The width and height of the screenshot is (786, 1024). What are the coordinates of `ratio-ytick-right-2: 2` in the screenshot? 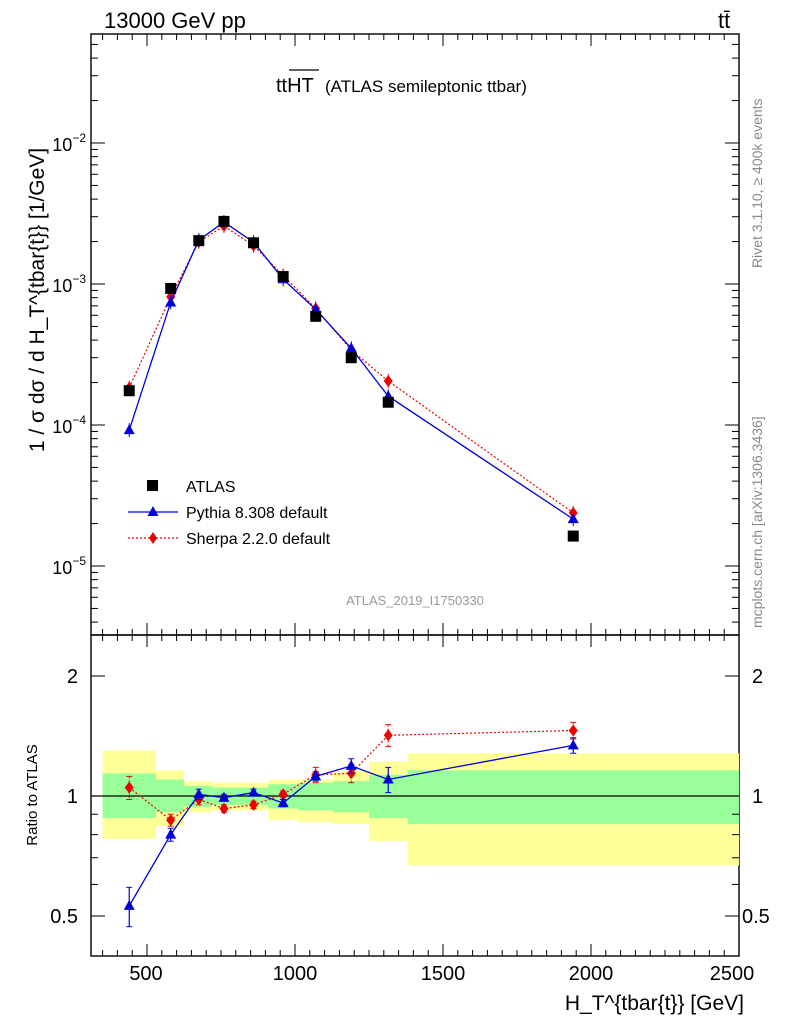 It's located at (757, 677).